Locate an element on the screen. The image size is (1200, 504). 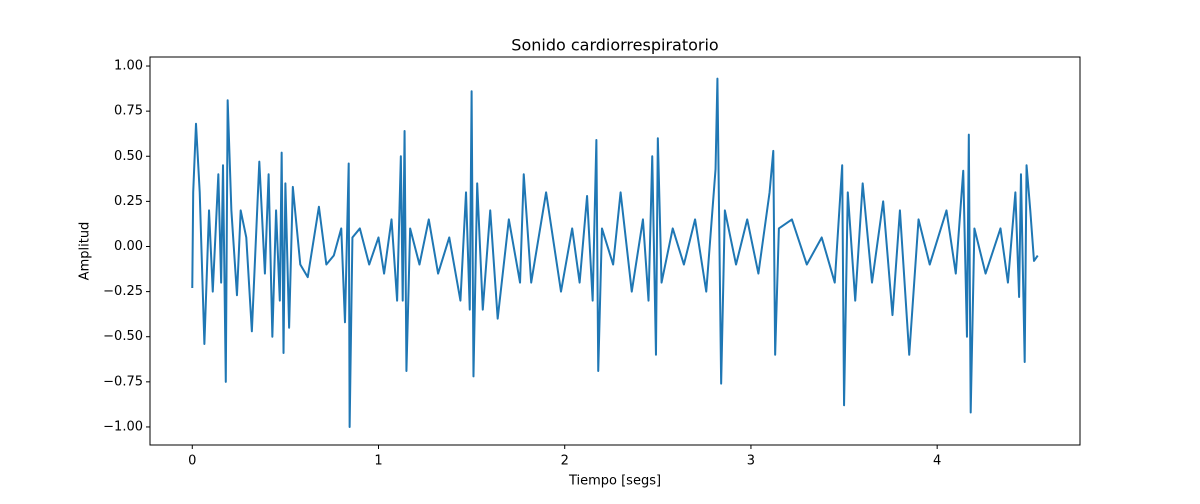
y-tick-label: 0.00 is located at coordinates (128, 246).